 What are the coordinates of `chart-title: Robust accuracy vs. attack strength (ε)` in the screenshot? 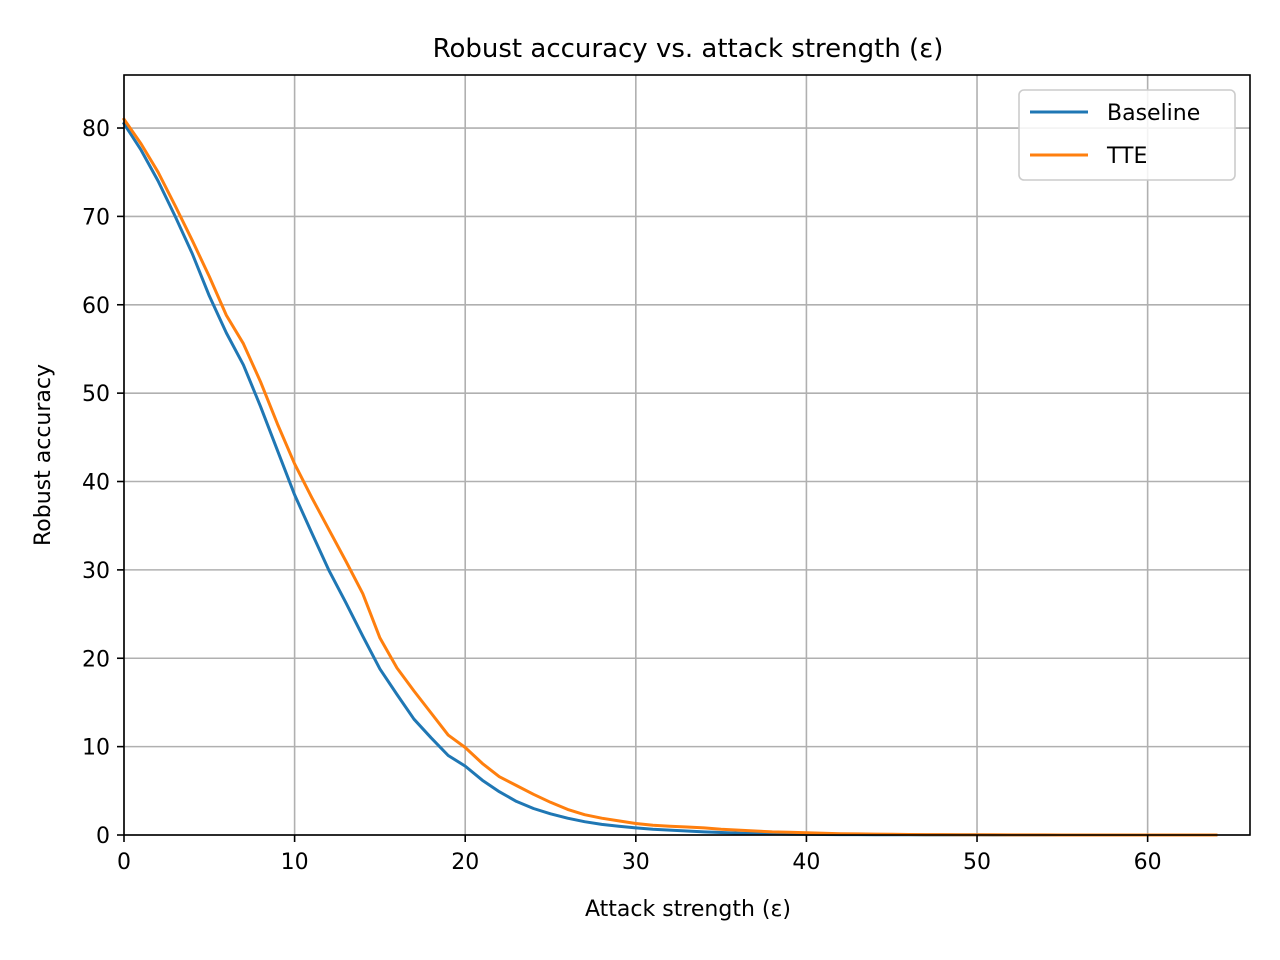 It's located at (688, 49).